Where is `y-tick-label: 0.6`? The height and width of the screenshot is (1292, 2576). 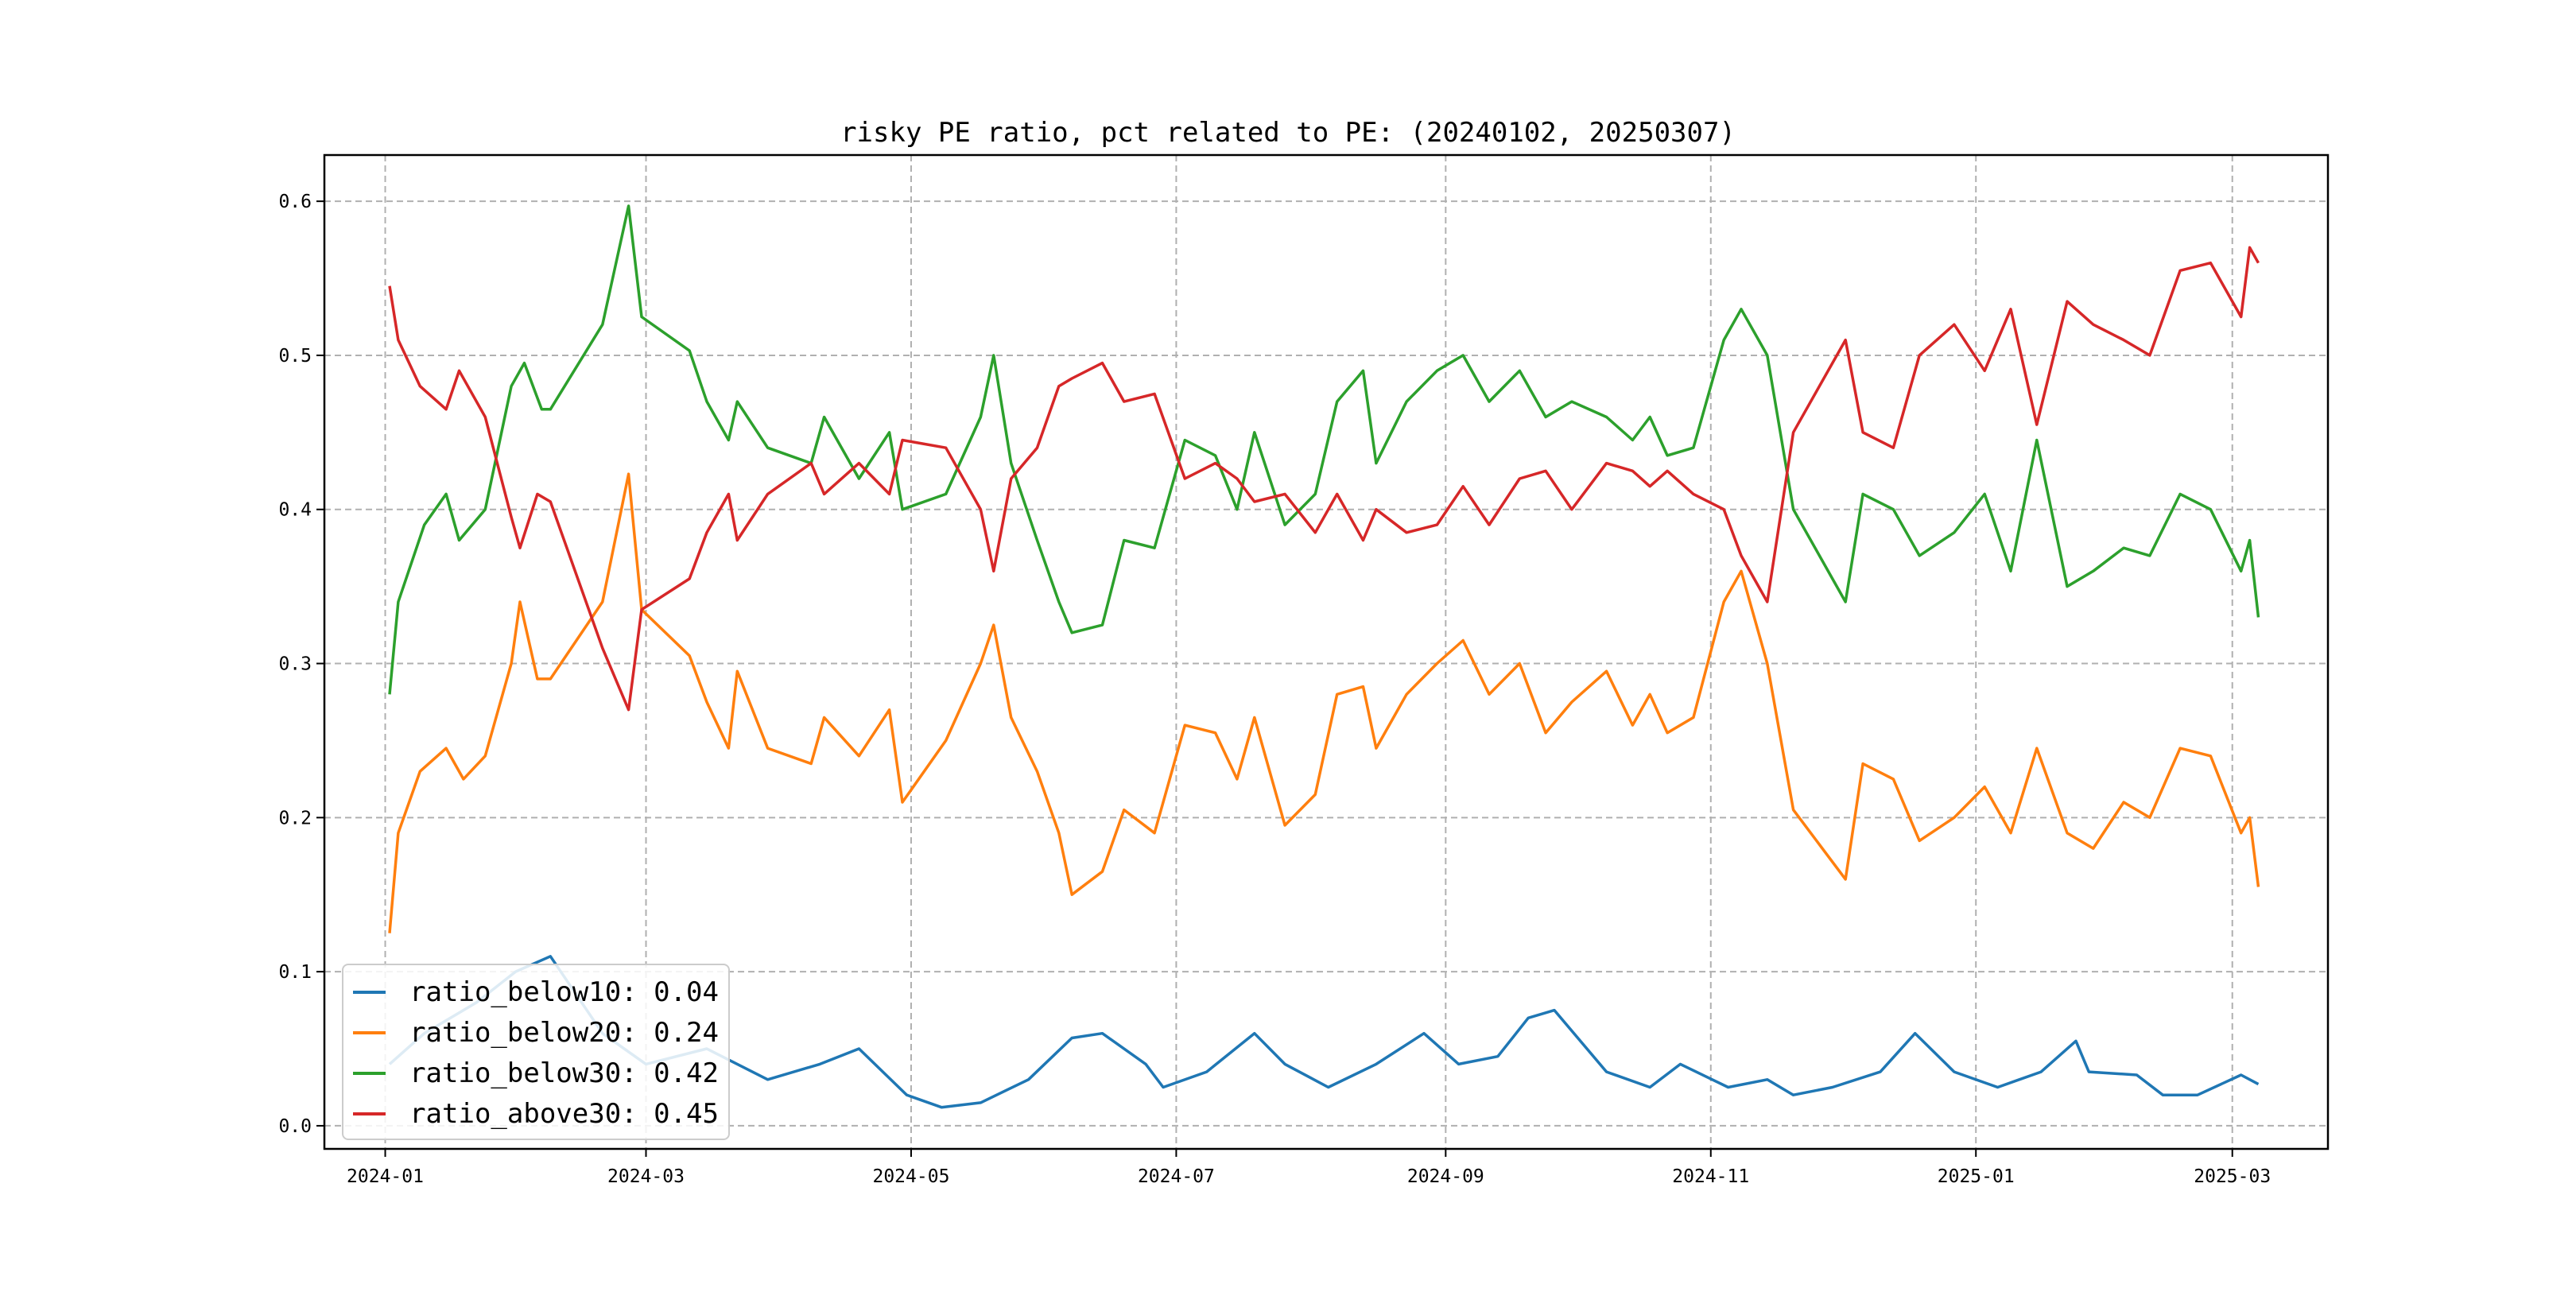 y-tick-label: 0.6 is located at coordinates (295, 202).